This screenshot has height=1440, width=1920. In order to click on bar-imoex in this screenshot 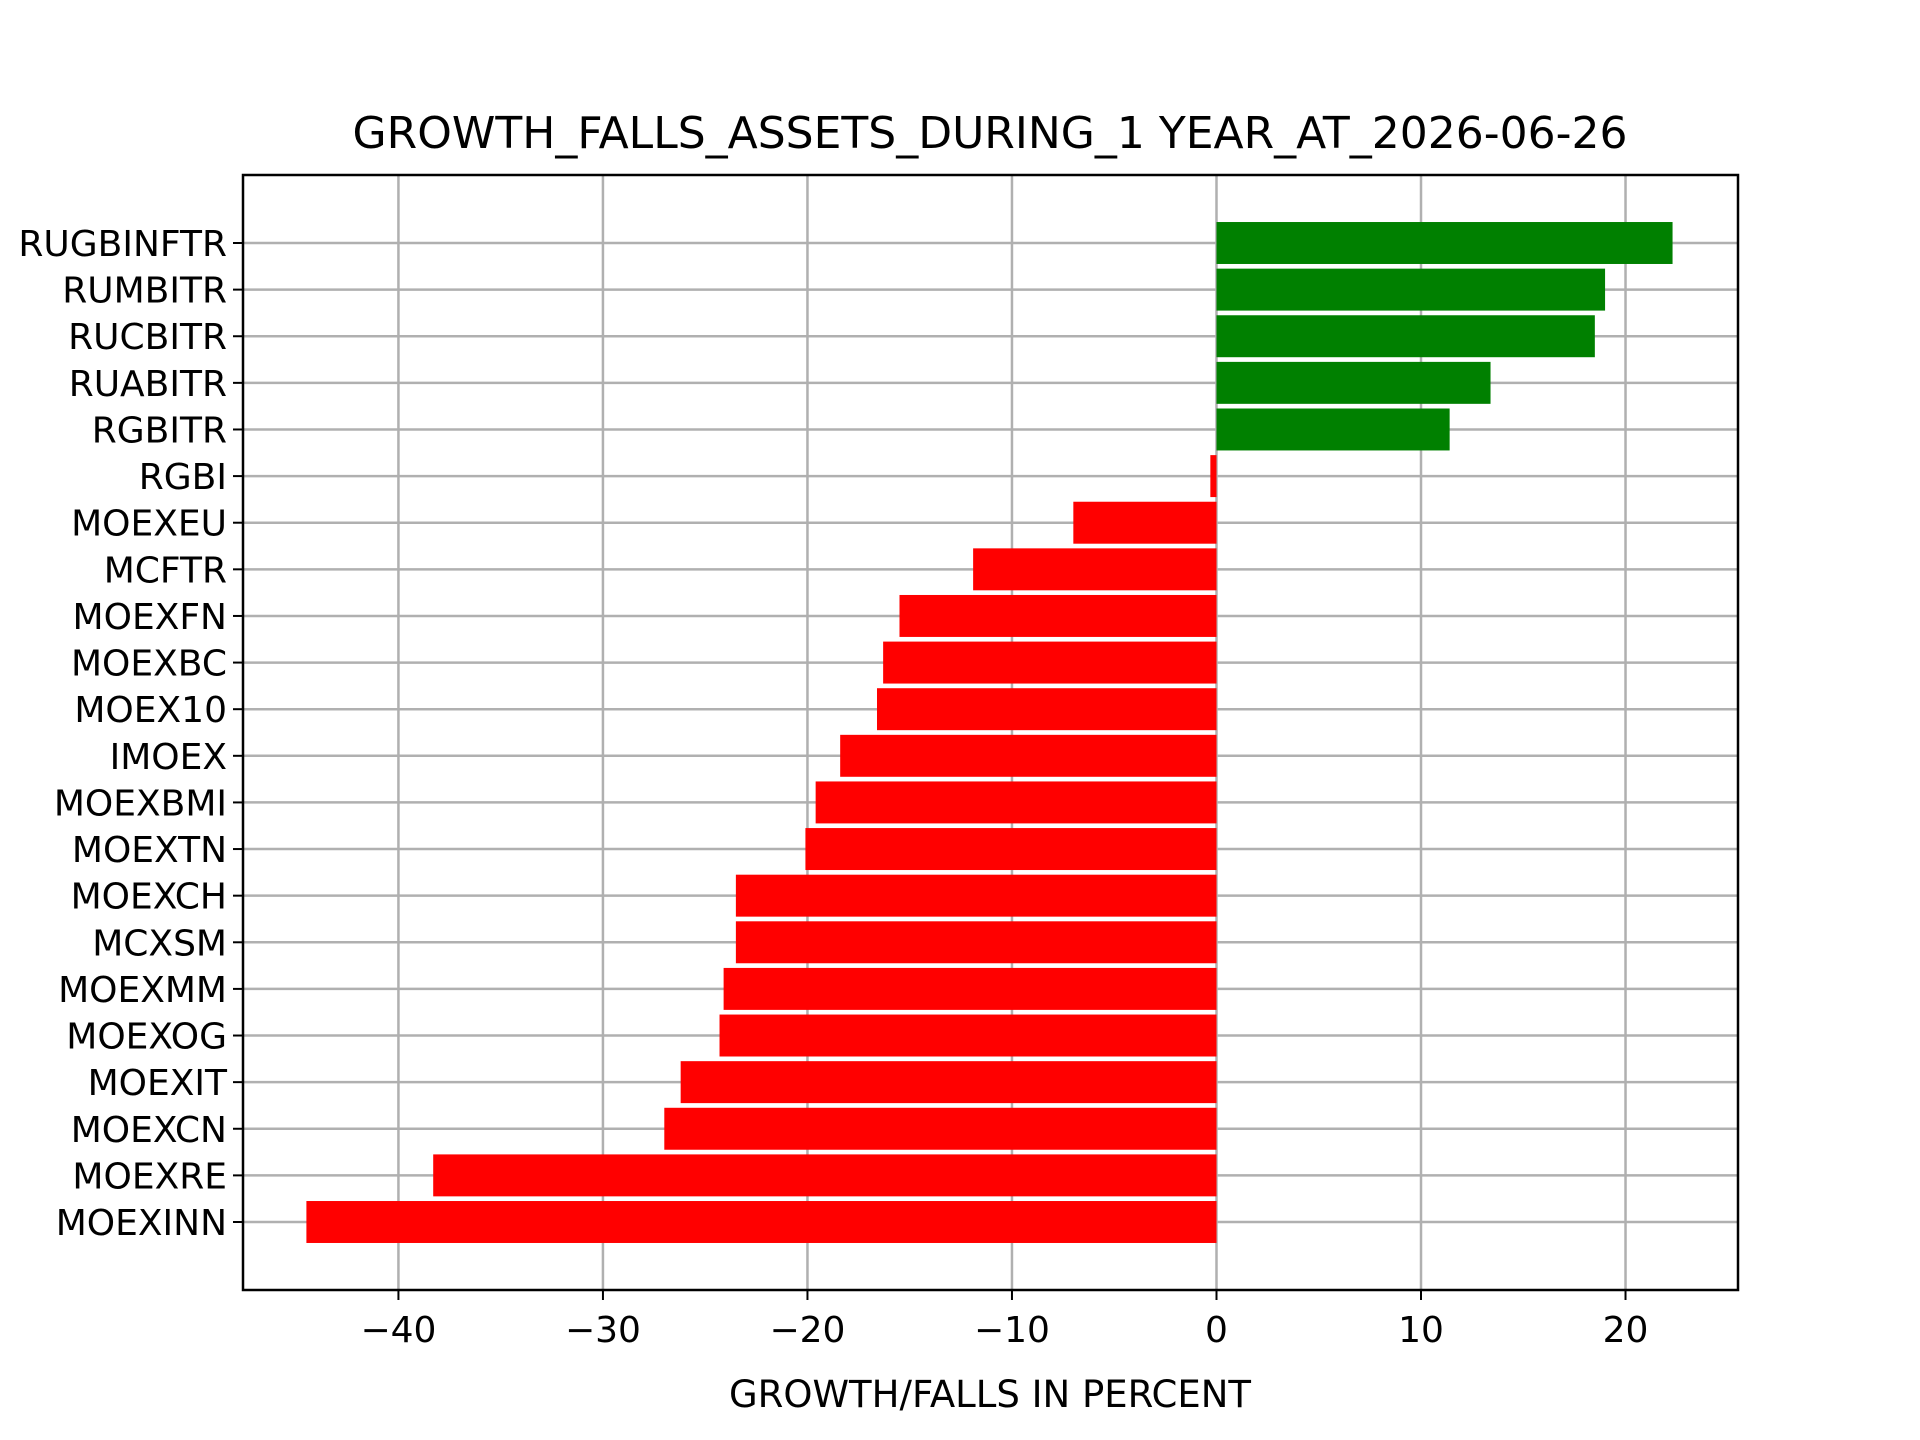, I will do `click(1028, 755)`.